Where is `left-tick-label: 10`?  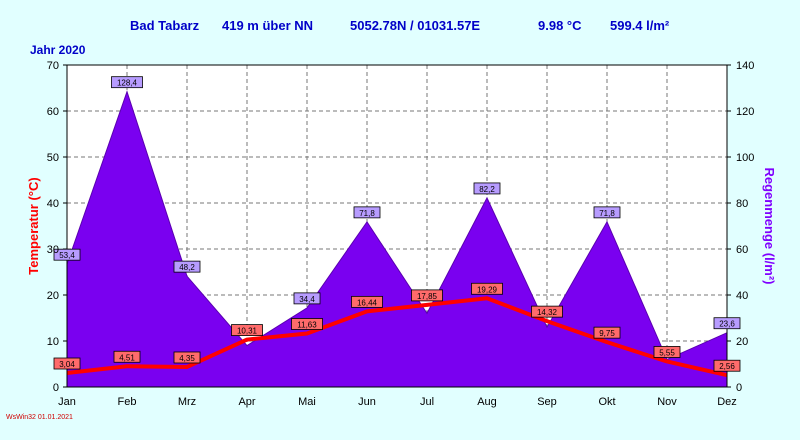 left-tick-label: 10 is located at coordinates (53, 342).